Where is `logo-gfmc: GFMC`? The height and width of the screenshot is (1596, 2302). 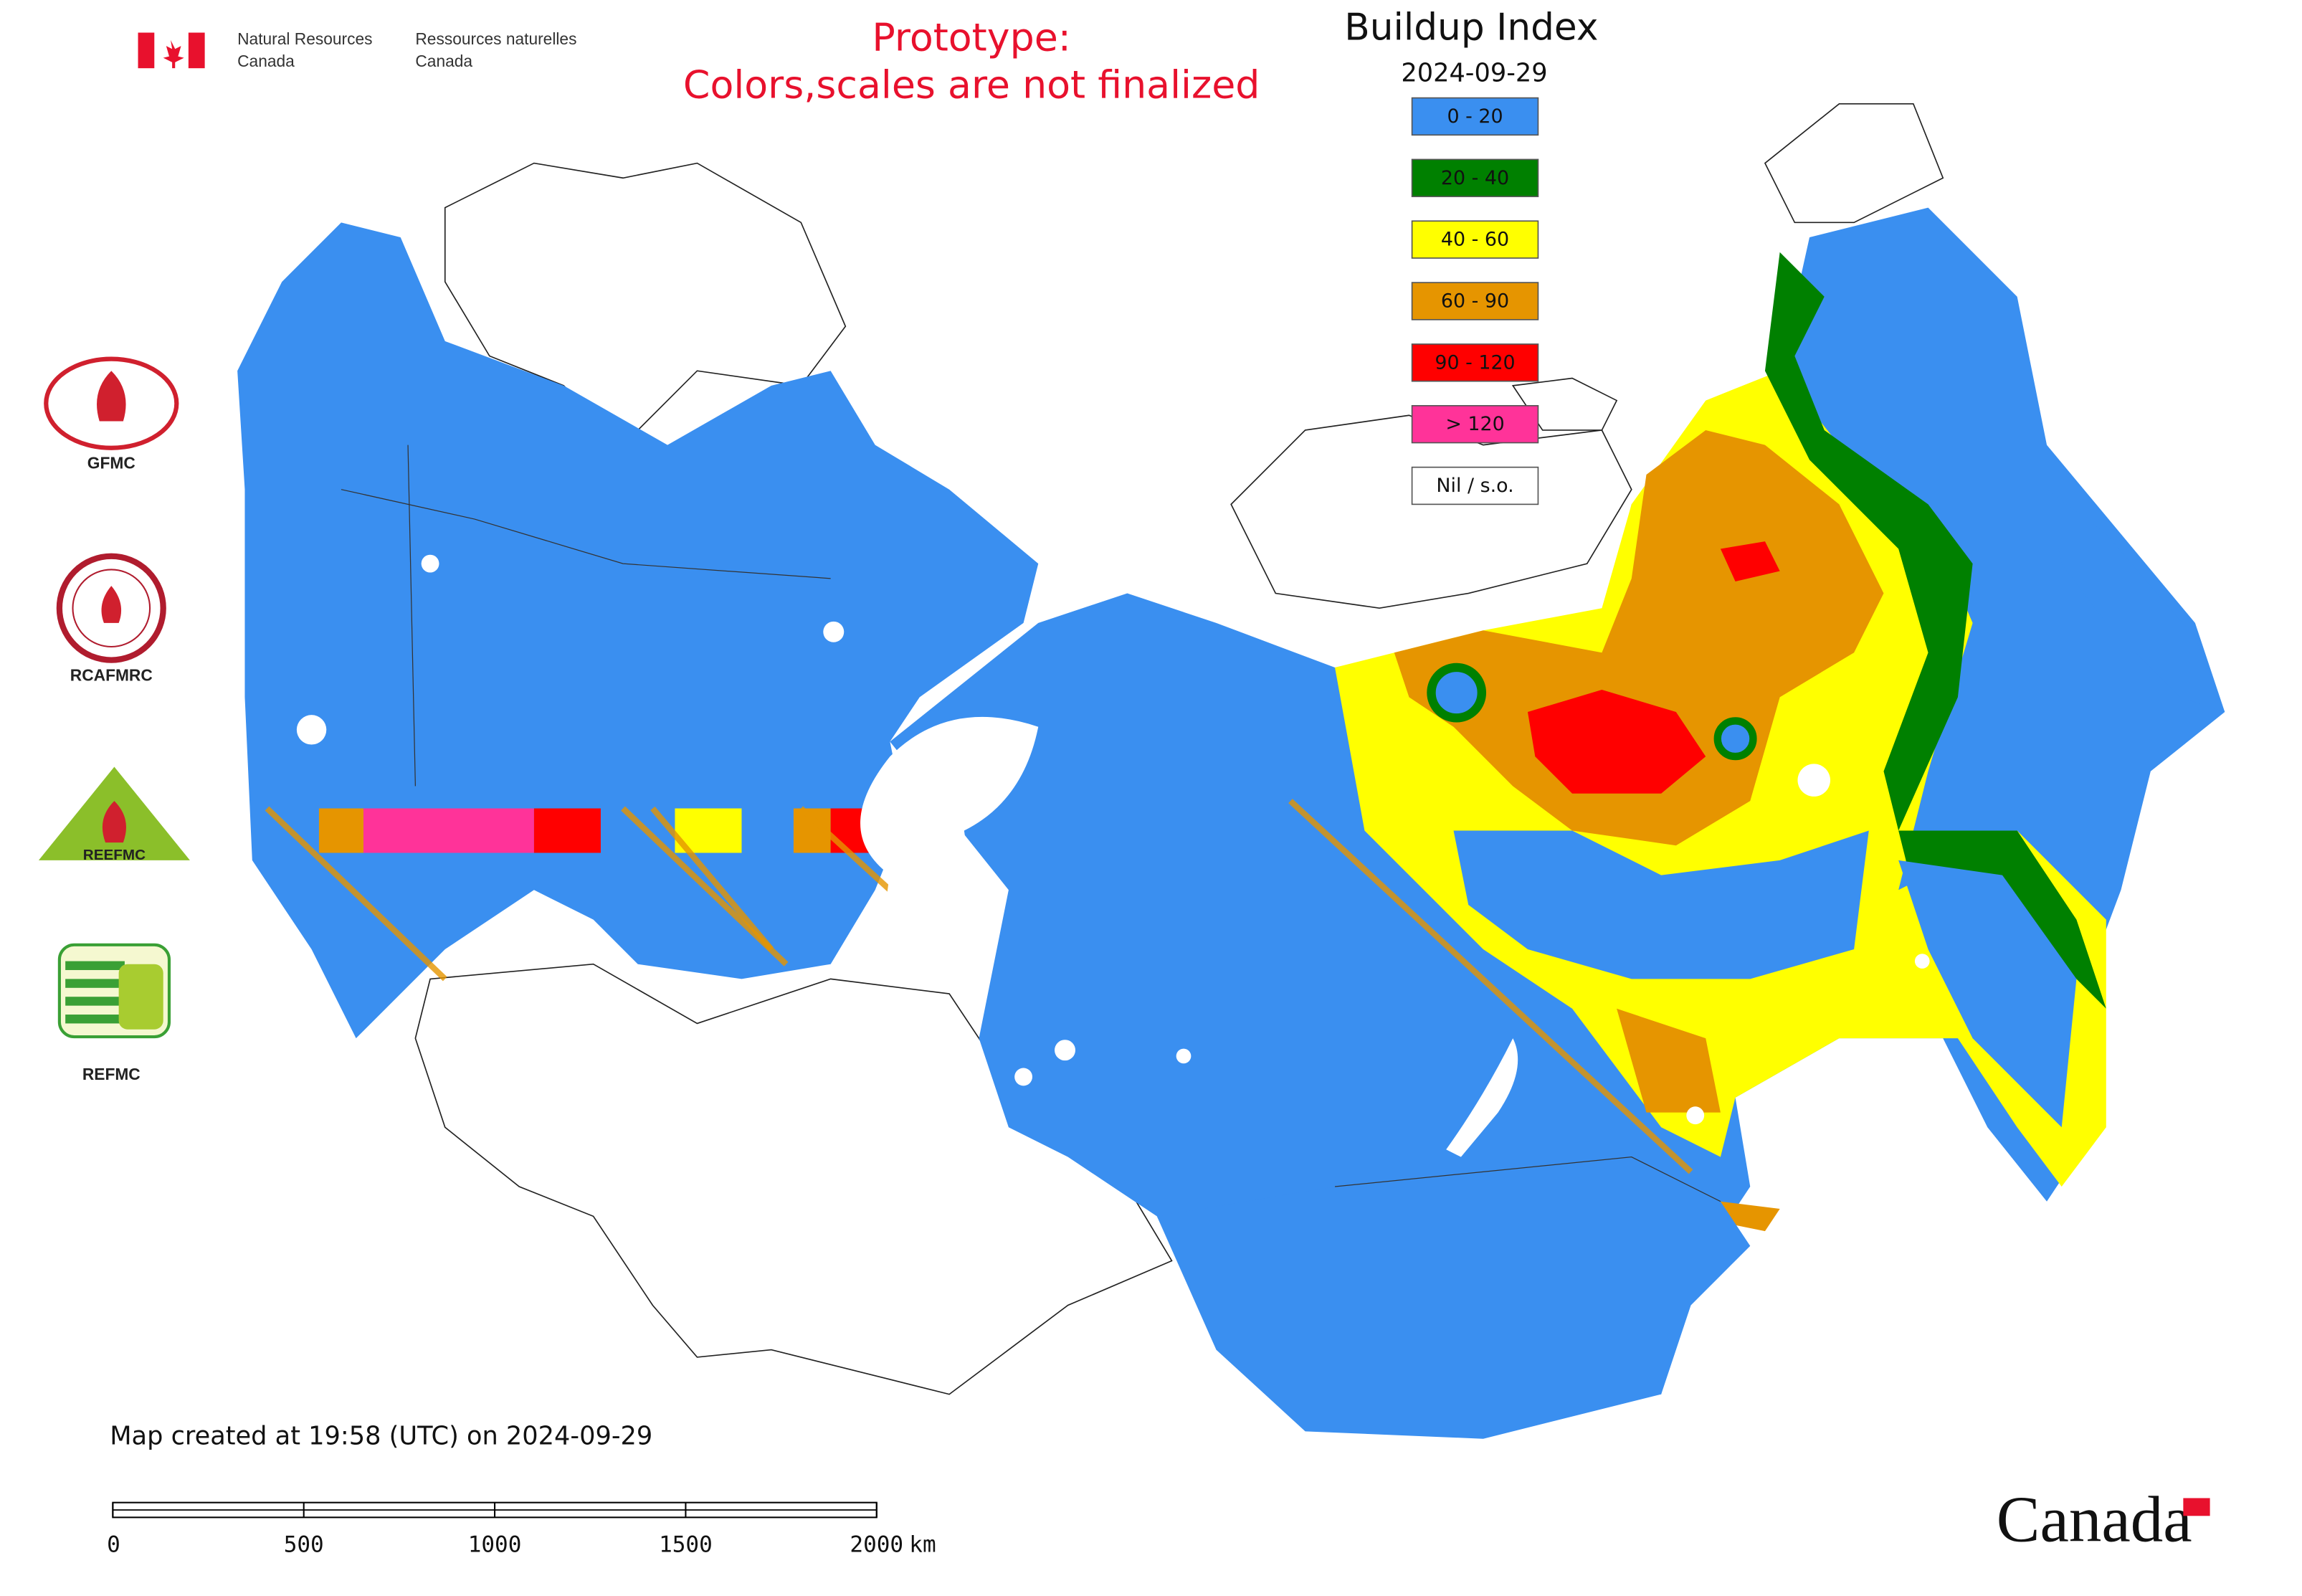 logo-gfmc: GFMC is located at coordinates (112, 414).